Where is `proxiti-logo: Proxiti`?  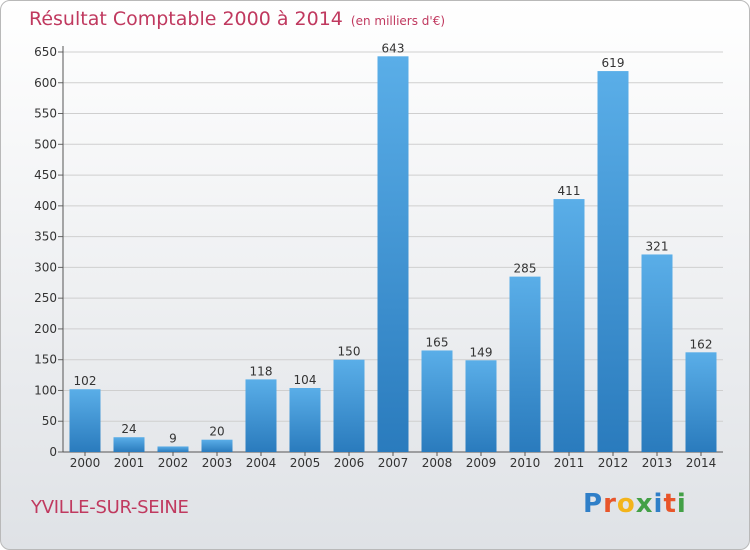 proxiti-logo: Proxiti is located at coordinates (635, 504).